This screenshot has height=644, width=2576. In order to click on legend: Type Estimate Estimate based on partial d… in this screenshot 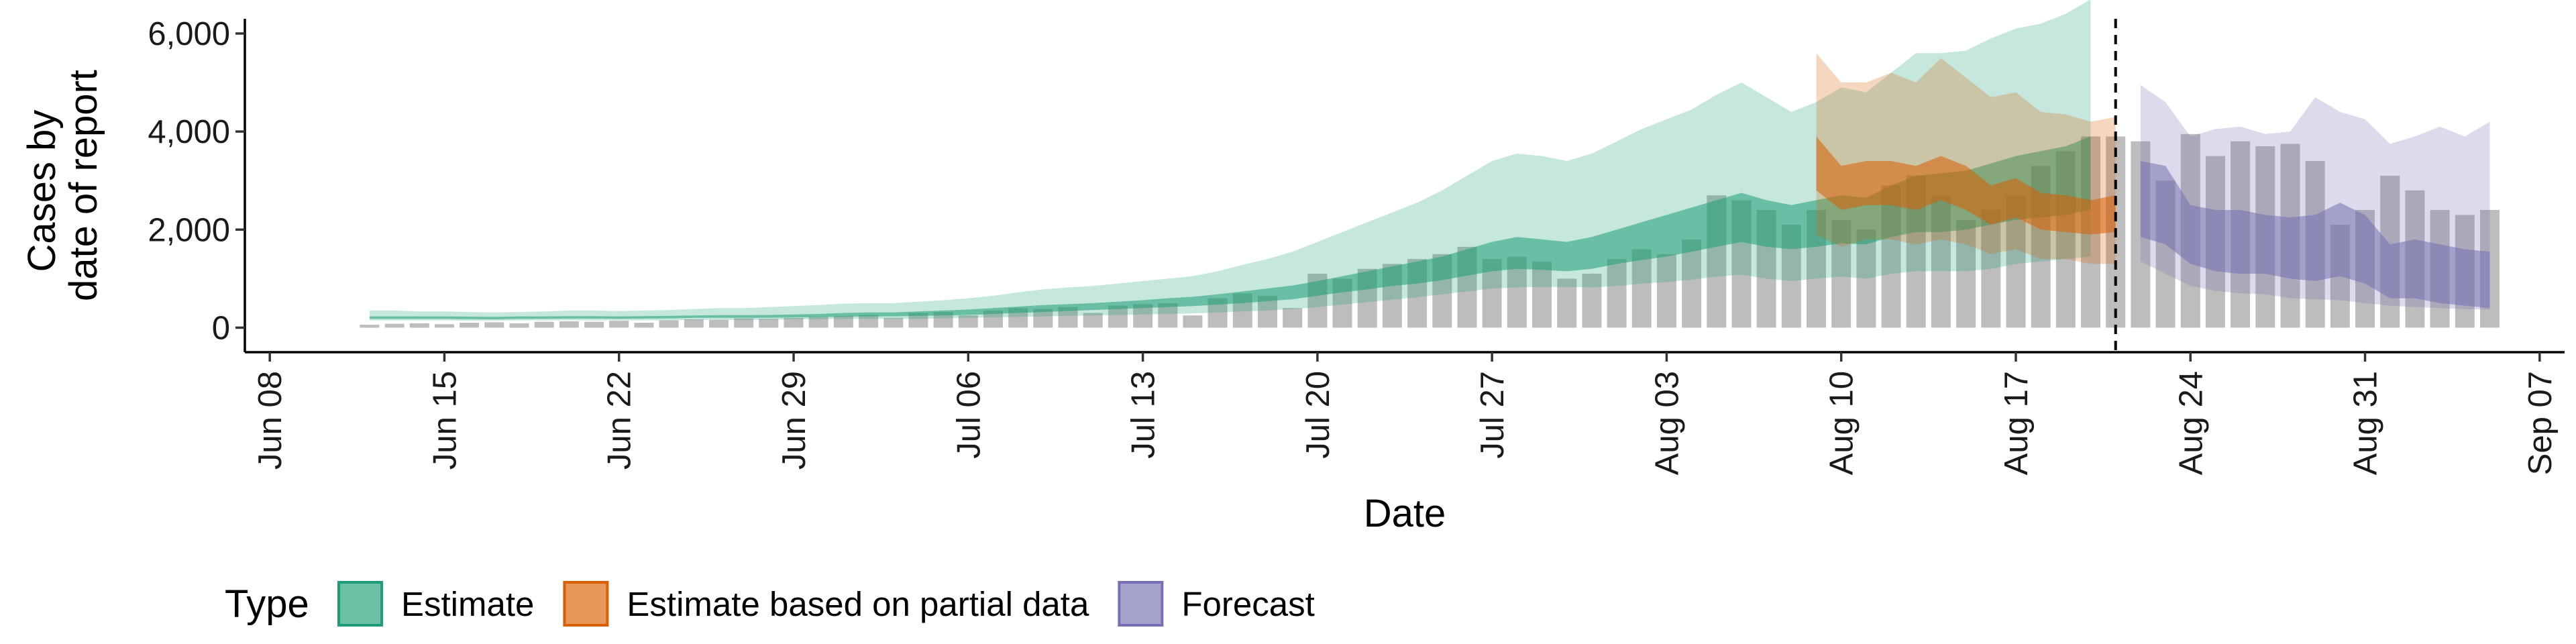, I will do `click(770, 604)`.